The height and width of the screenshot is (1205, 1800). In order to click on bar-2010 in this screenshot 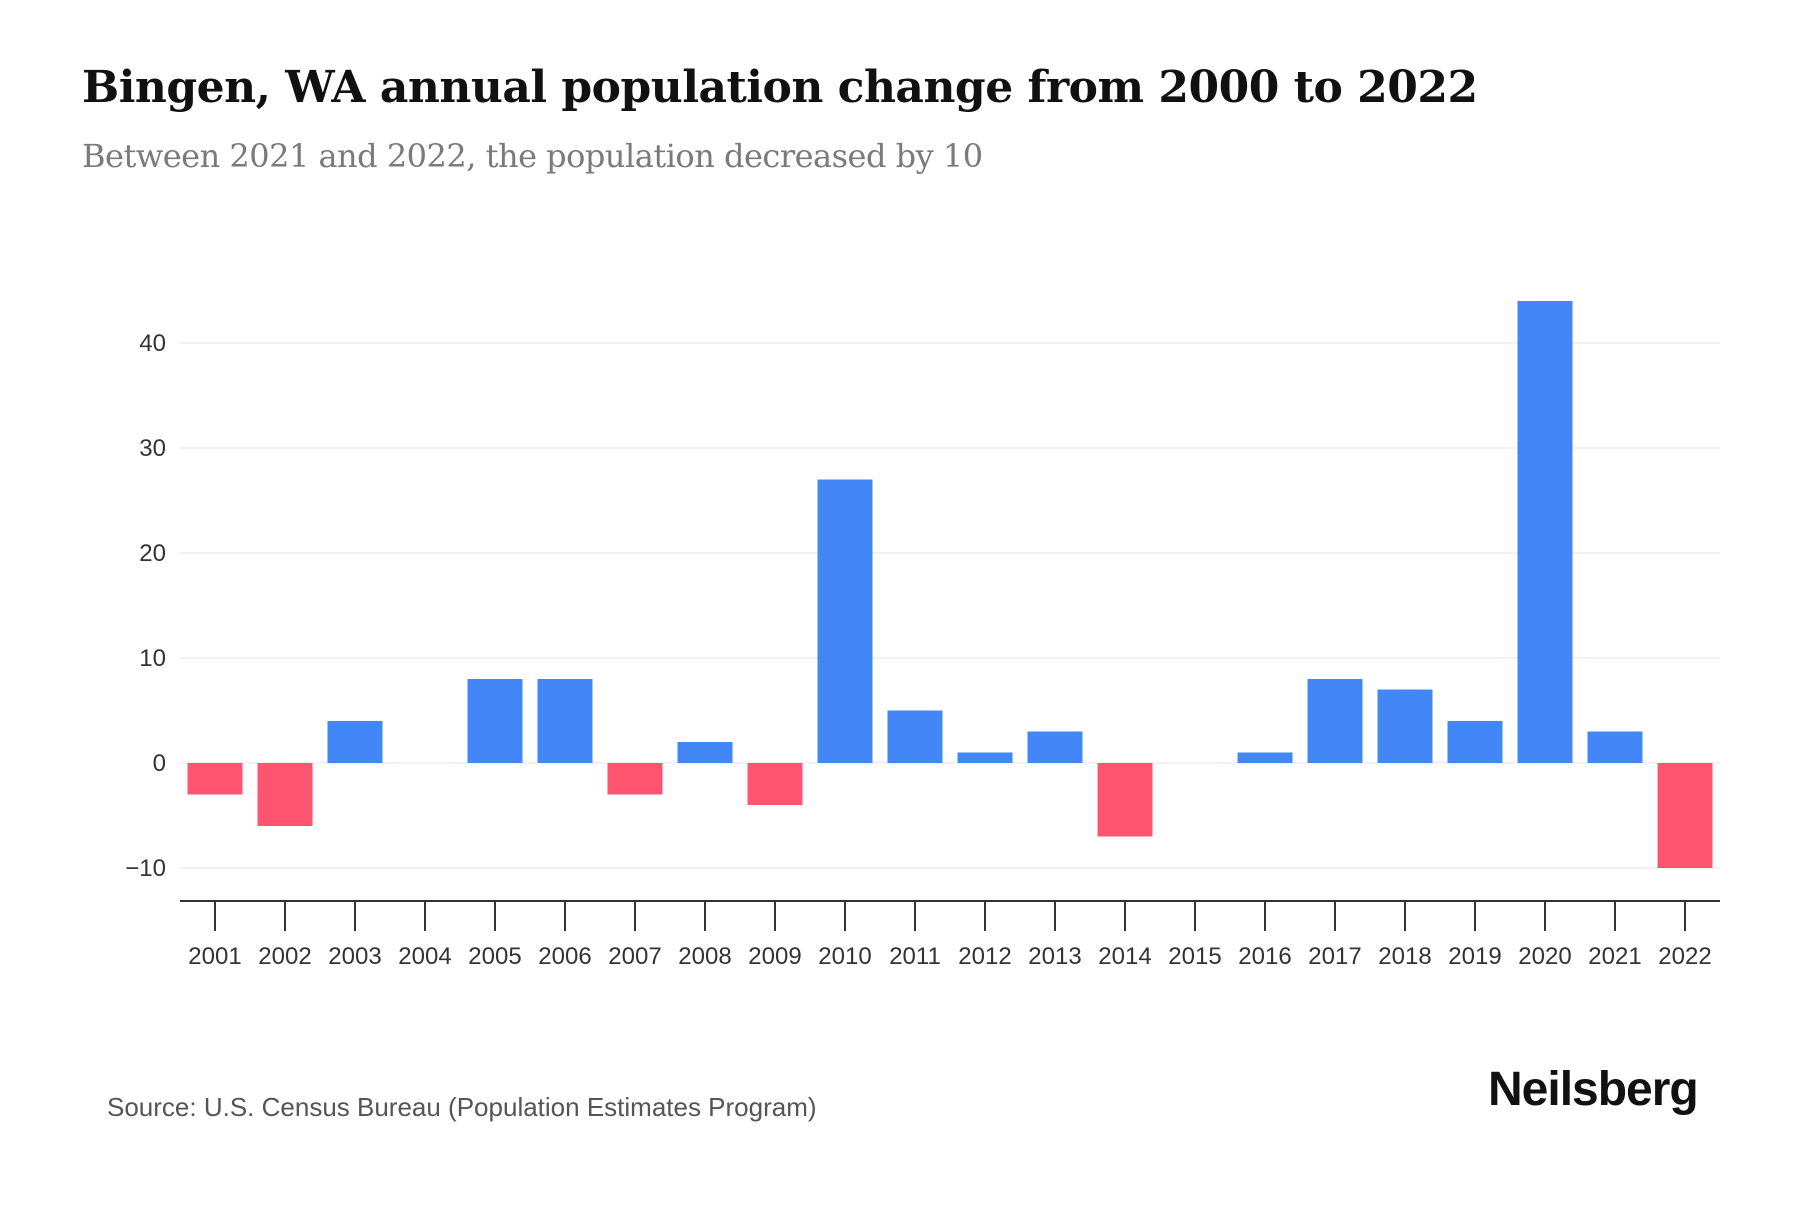, I will do `click(845, 622)`.